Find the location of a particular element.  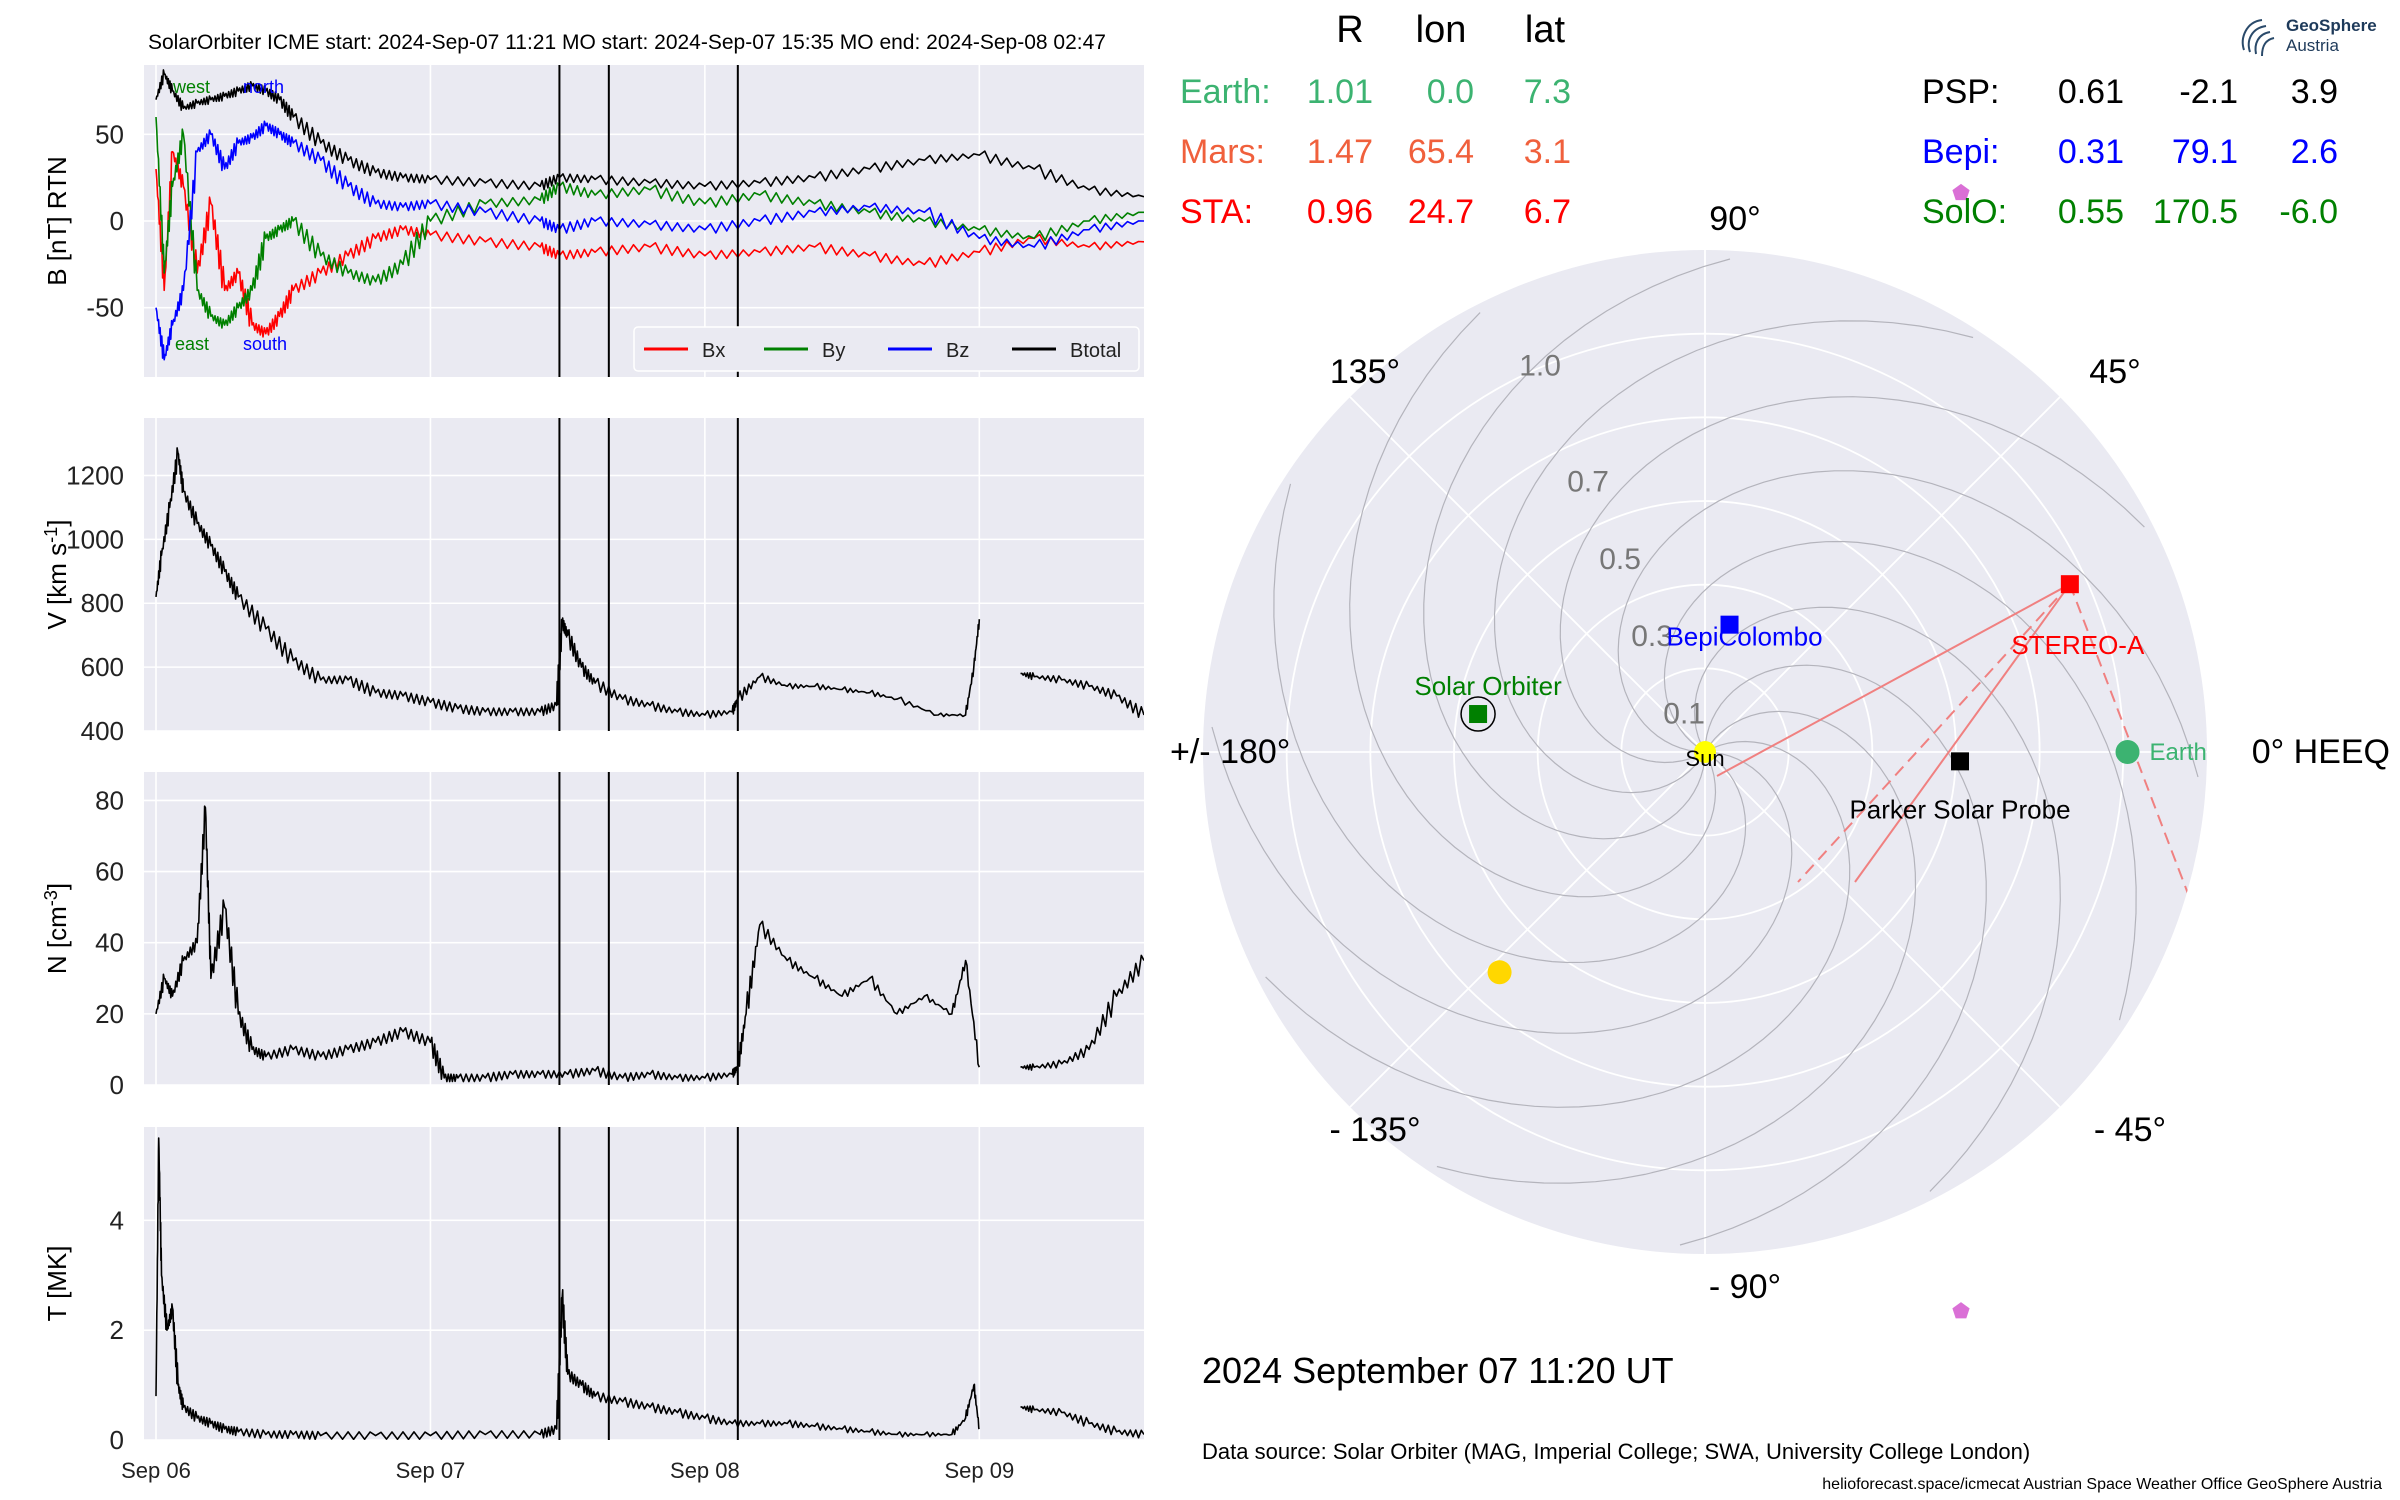

r-tick-label: 1.0 is located at coordinates (1540, 366).